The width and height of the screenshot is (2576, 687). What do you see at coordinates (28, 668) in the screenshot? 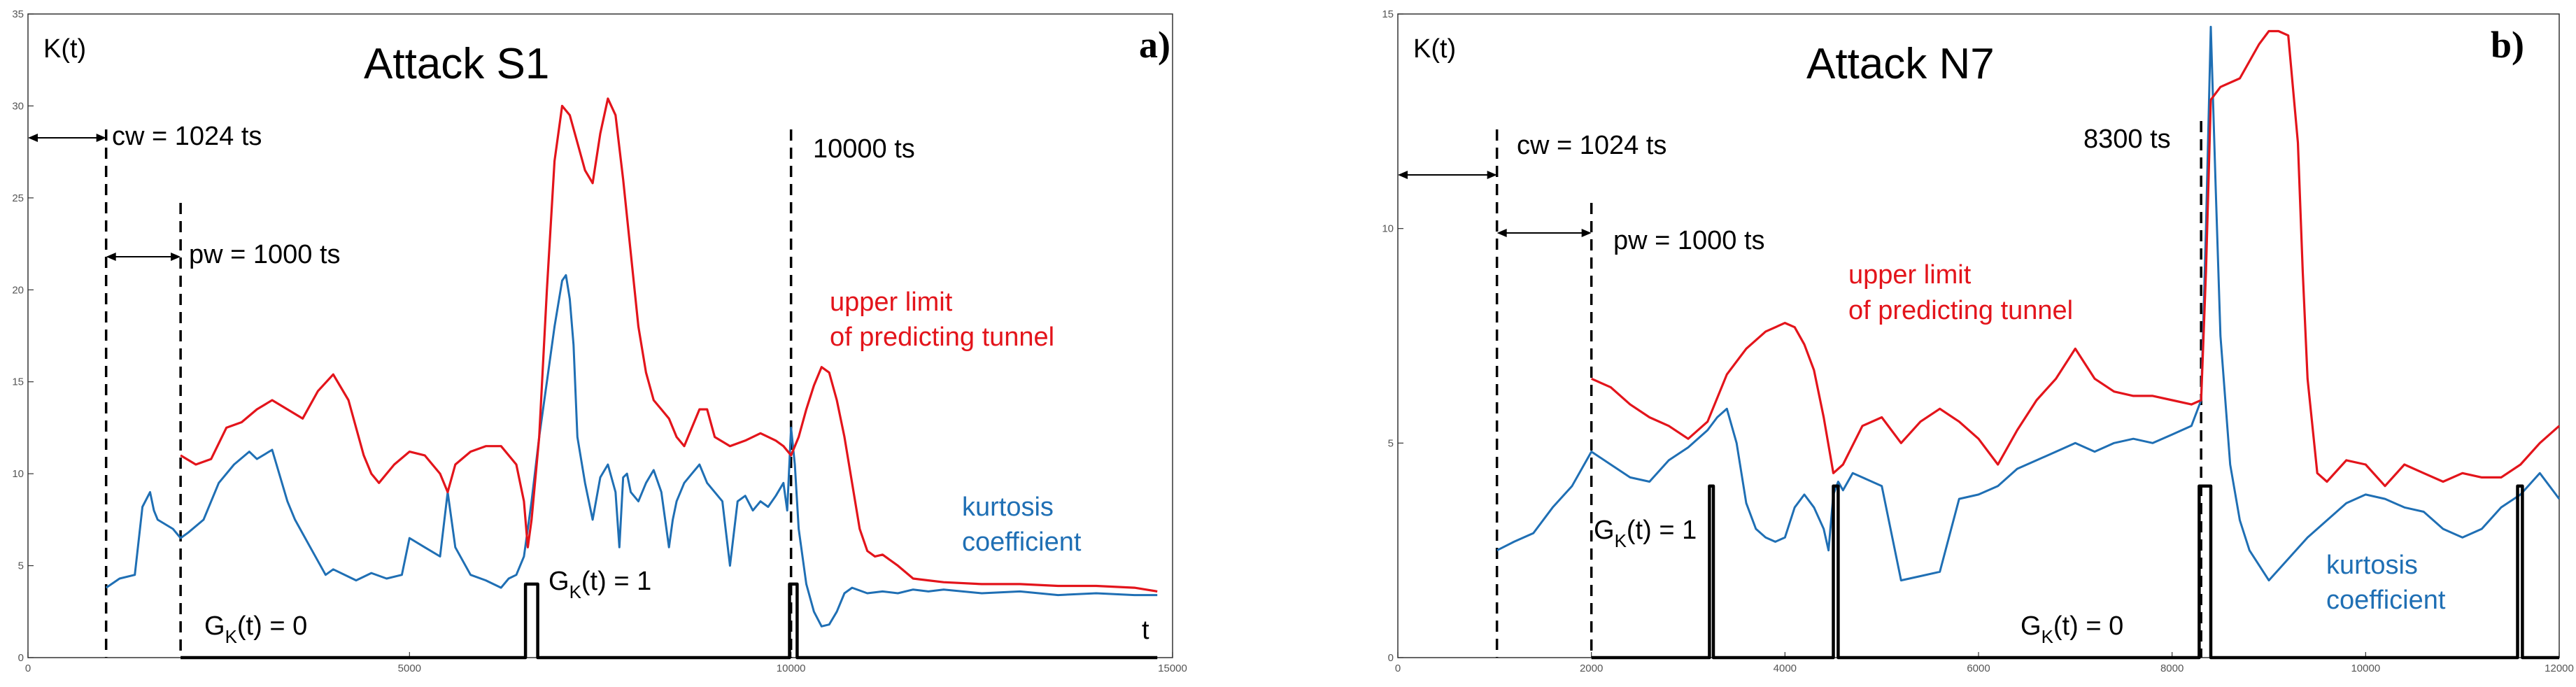
I see `chart-a-xtick-label: 0` at bounding box center [28, 668].